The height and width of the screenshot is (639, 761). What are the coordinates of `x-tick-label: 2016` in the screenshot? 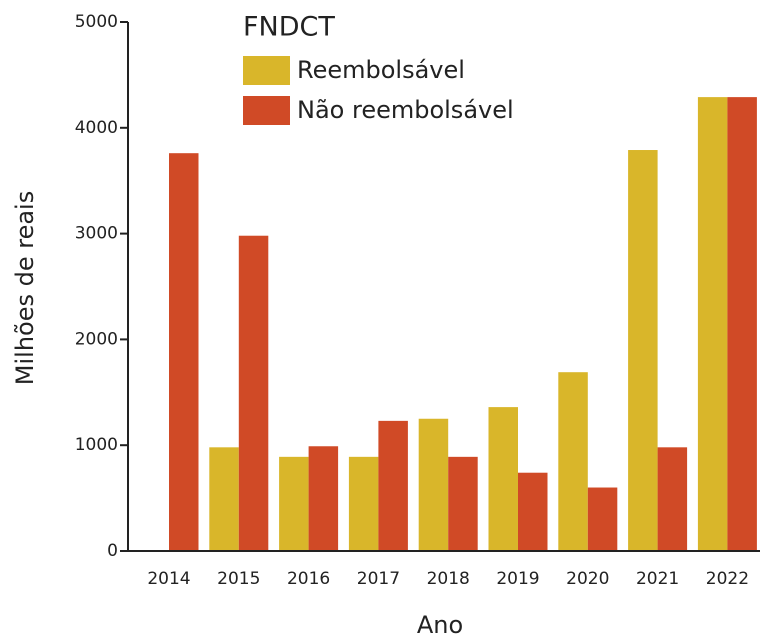 It's located at (308, 579).